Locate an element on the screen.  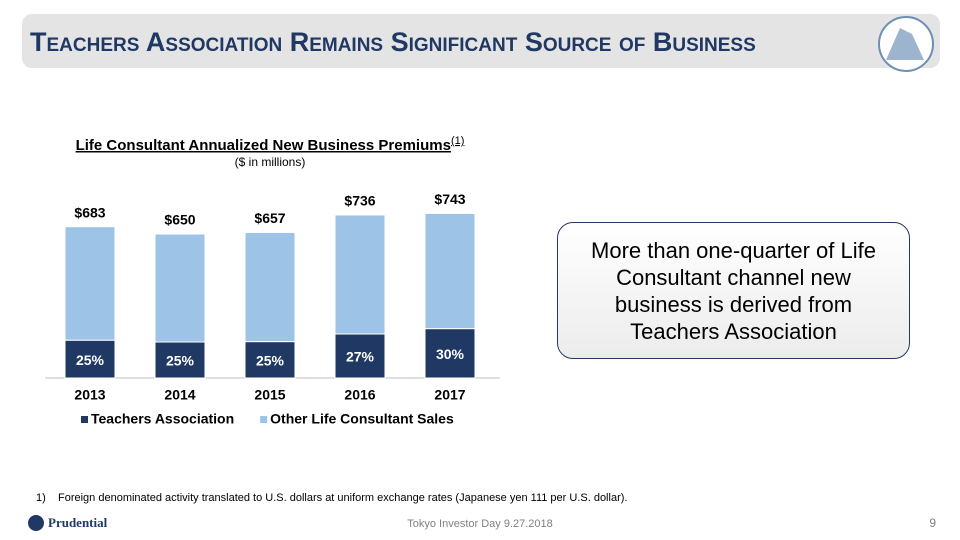
logo-icon is located at coordinates (36, 523).